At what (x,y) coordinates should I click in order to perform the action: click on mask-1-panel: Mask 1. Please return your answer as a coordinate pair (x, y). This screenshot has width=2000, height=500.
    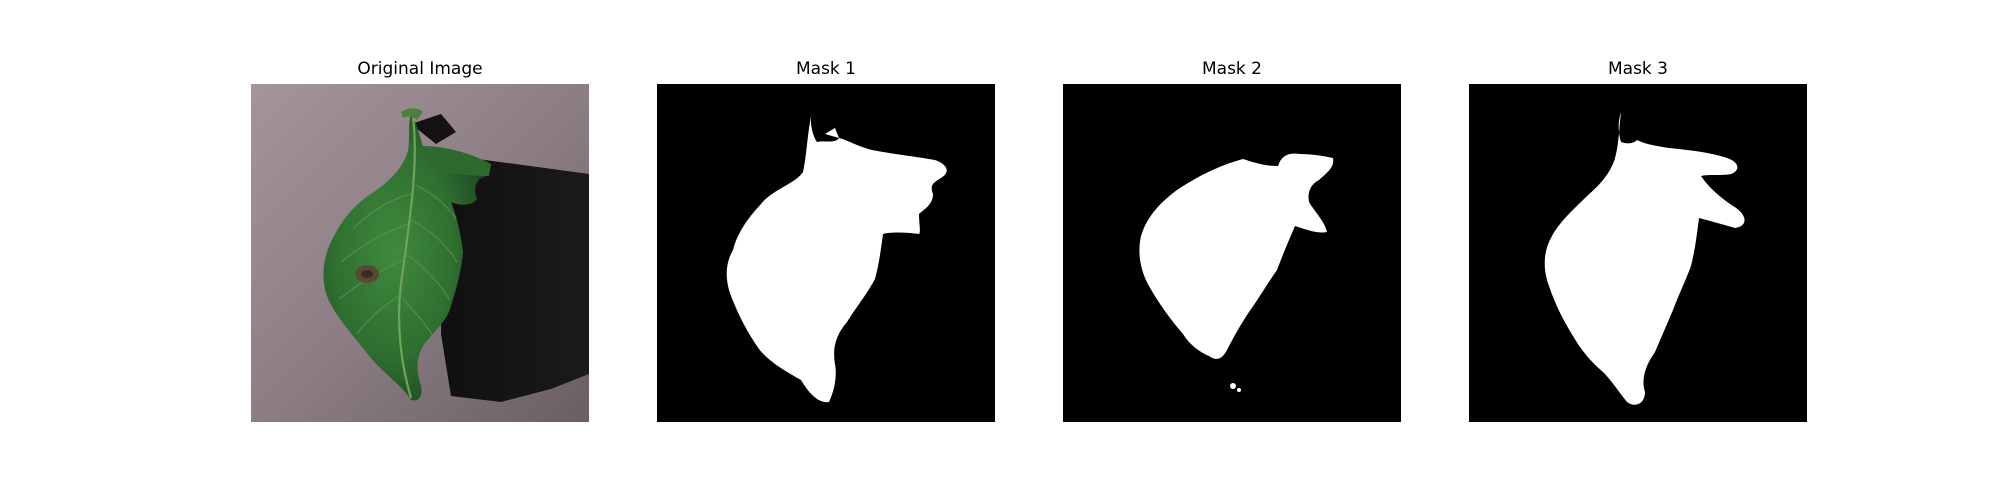
    Looking at the image, I should click on (826, 239).